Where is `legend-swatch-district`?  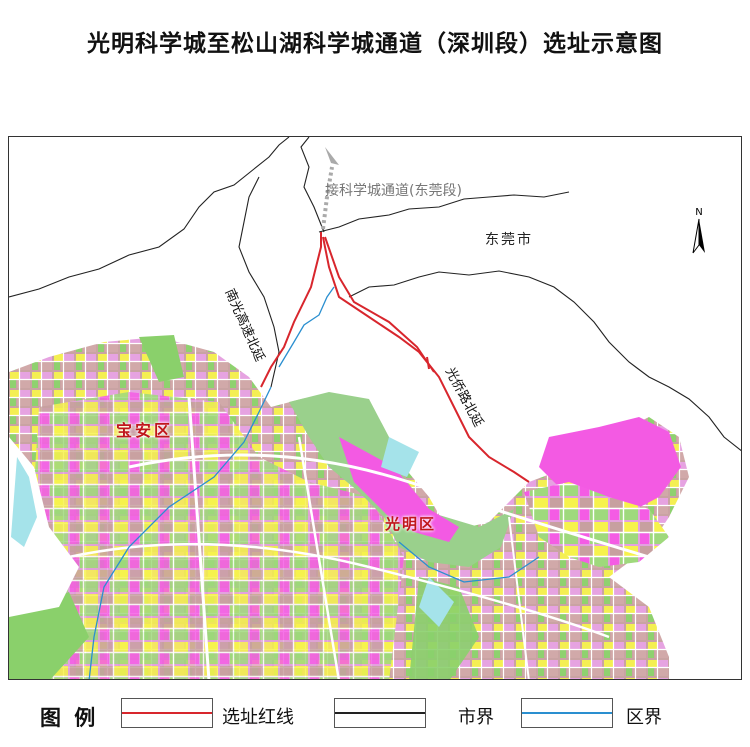
legend-swatch-district is located at coordinates (567, 713).